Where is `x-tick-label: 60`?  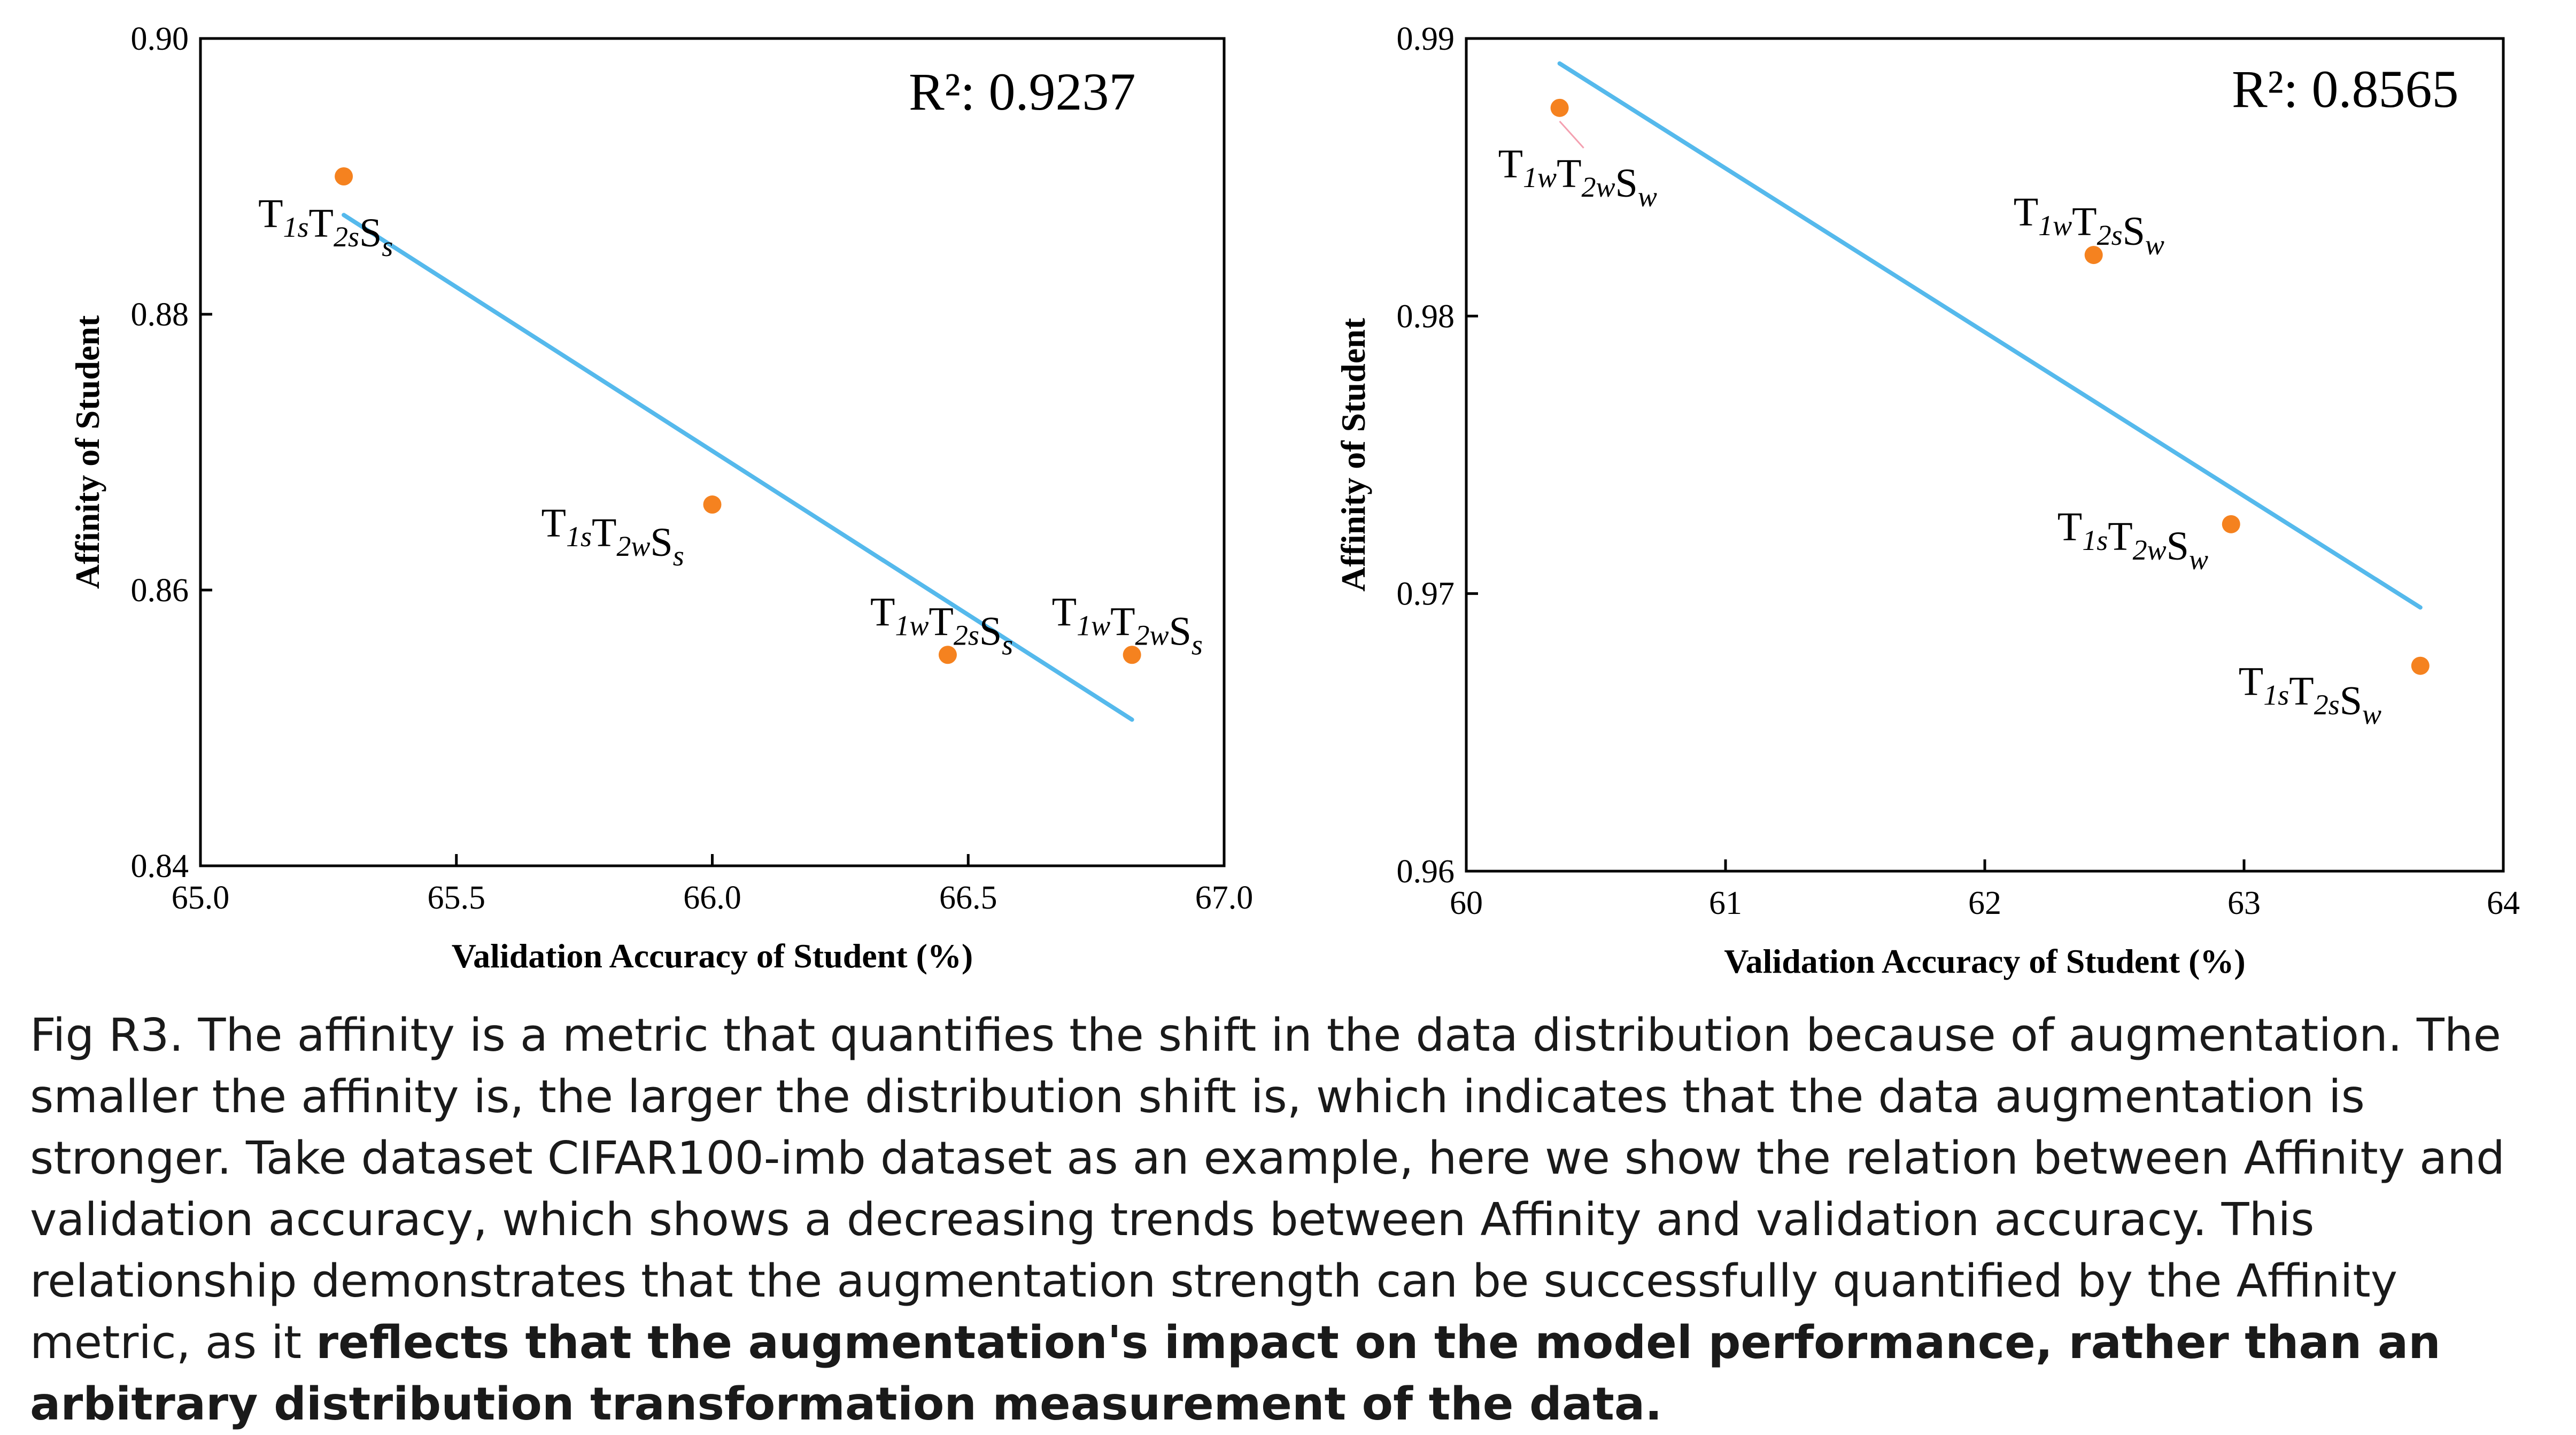
x-tick-label: 60 is located at coordinates (1467, 903).